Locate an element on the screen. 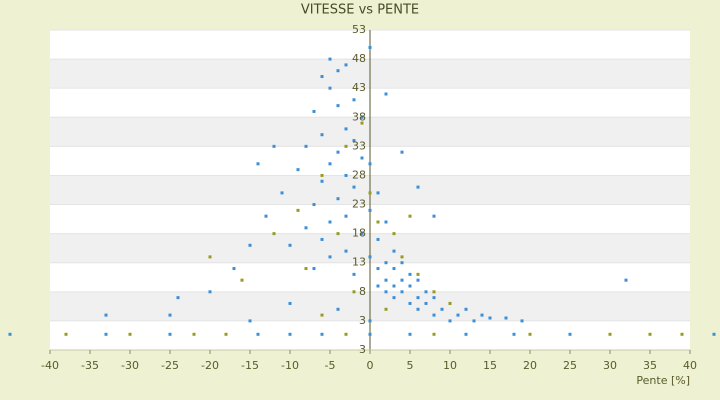 Image resolution: width=720 pixels, height=400 pixels. y-tick-label: 48 is located at coordinates (359, 58).